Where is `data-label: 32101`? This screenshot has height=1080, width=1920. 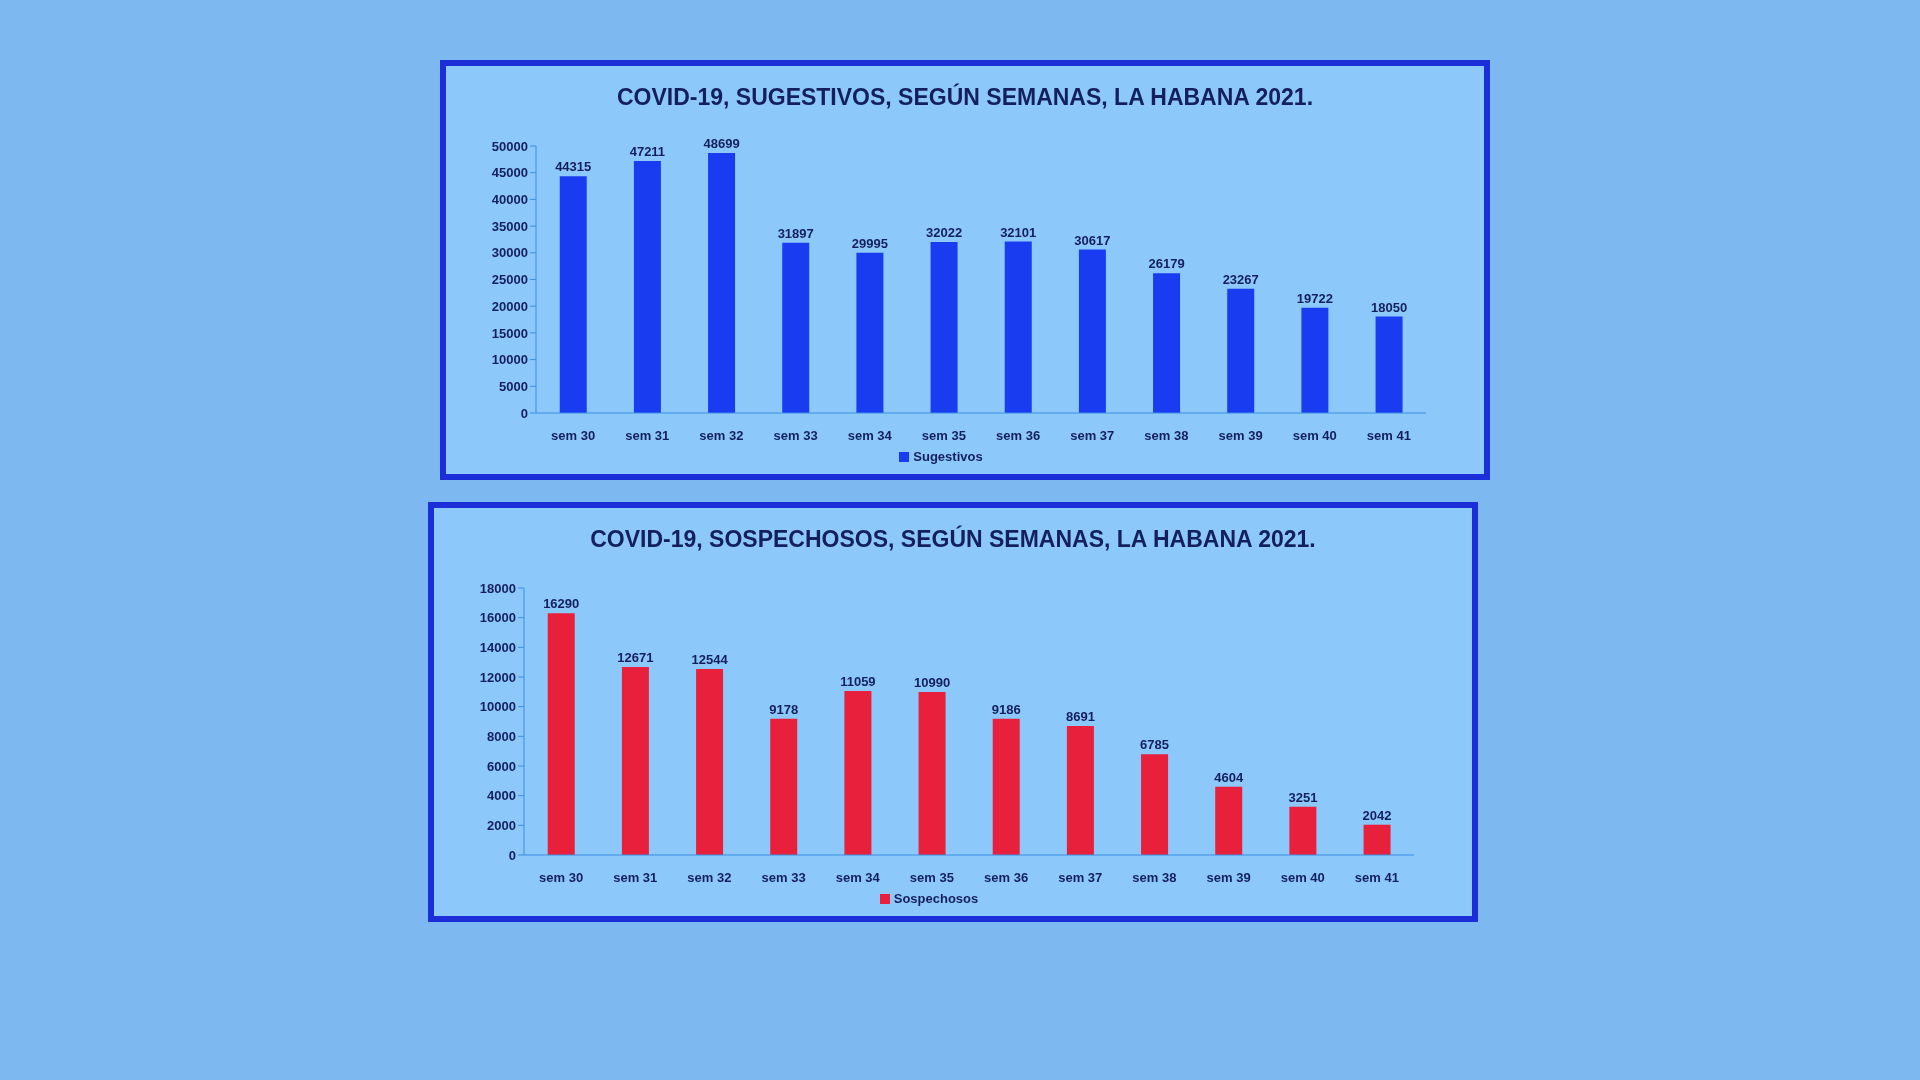
data-label: 32101 is located at coordinates (1018, 232).